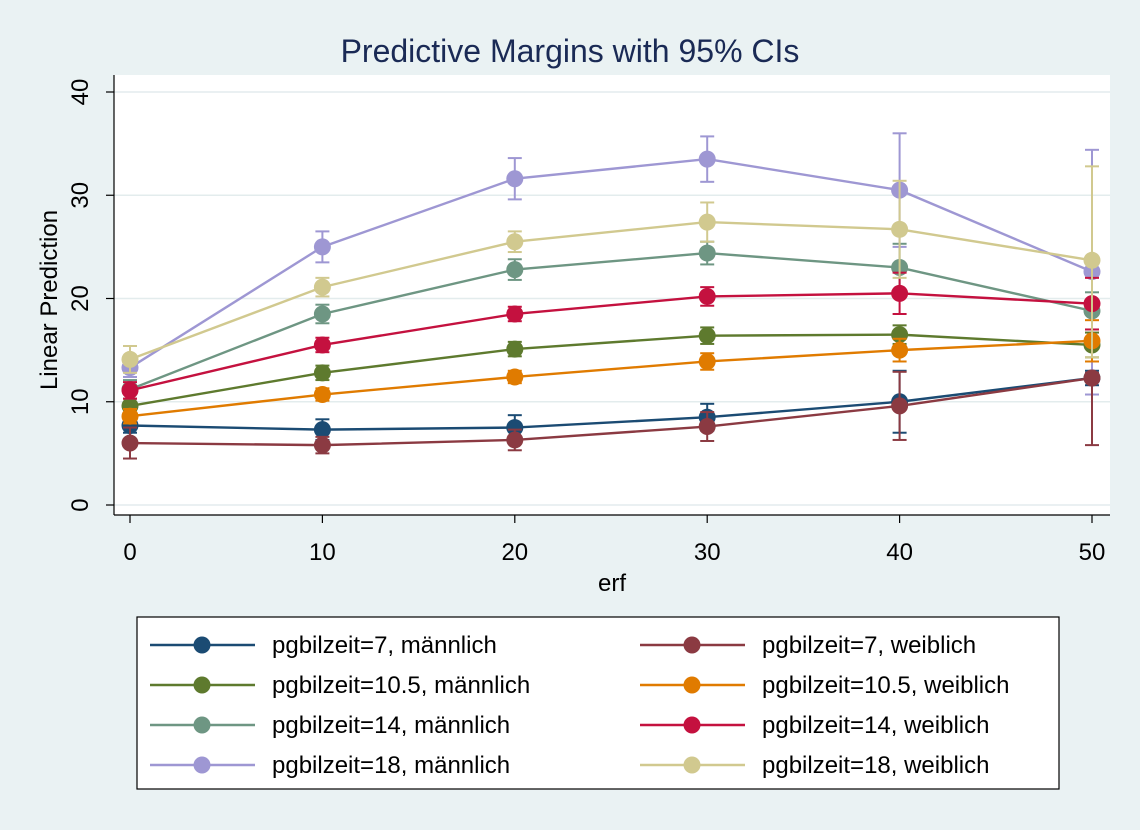 The image size is (1140, 830). What do you see at coordinates (899, 552) in the screenshot?
I see `x-tick-label-4: 40` at bounding box center [899, 552].